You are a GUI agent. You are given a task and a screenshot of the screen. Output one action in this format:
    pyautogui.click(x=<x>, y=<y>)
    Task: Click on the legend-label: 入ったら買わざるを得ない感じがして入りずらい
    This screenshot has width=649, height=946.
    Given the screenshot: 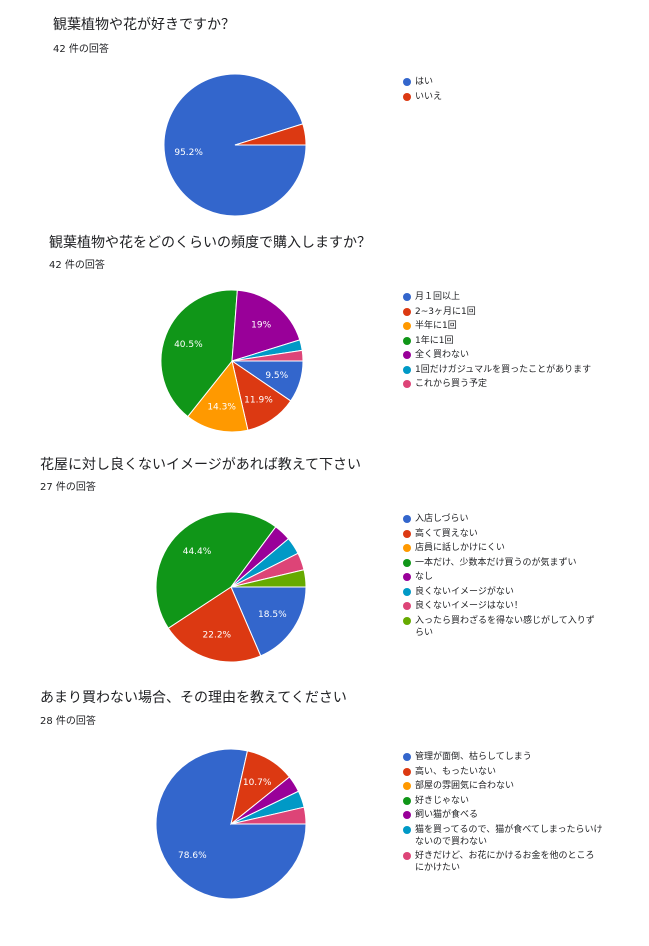 What is the action you would take?
    pyautogui.click(x=505, y=626)
    